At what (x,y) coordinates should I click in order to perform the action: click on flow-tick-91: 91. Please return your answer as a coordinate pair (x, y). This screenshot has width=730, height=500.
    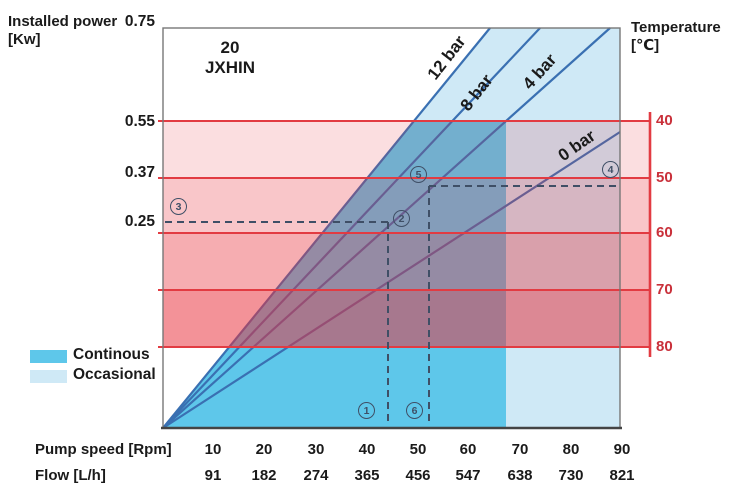
    Looking at the image, I should click on (213, 475).